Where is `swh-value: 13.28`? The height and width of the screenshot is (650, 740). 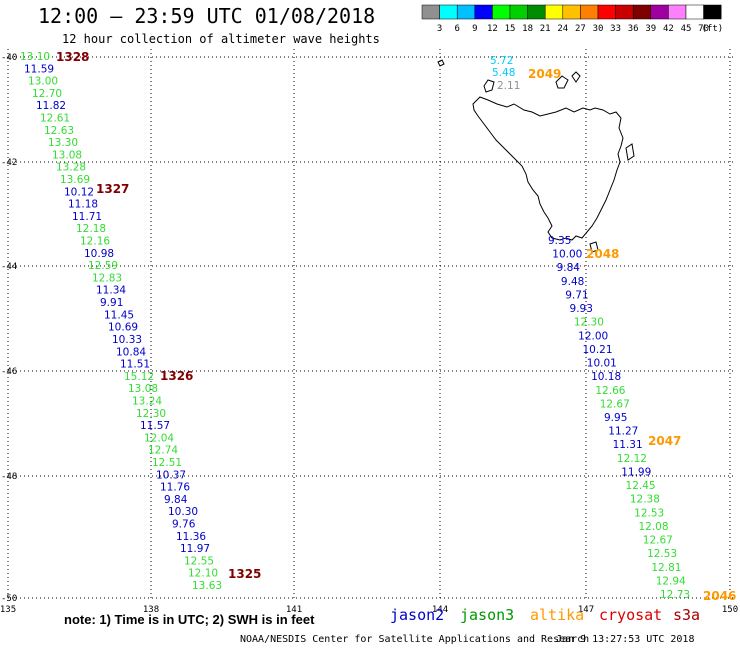 swh-value: 13.28 is located at coordinates (71, 168).